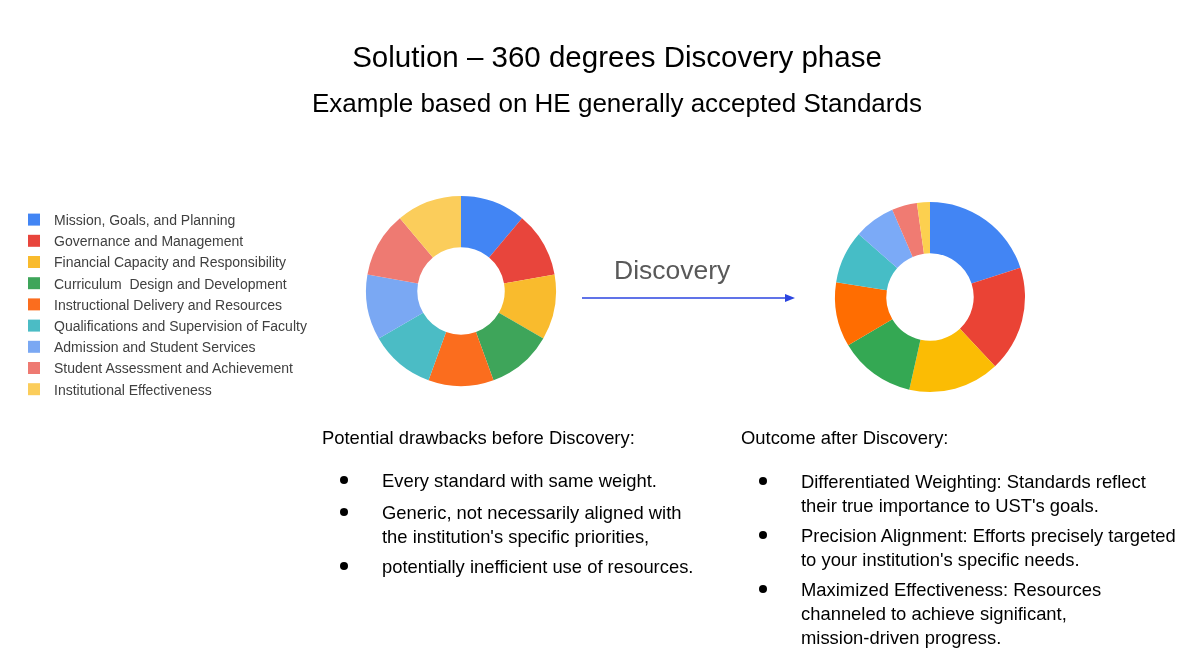 This screenshot has height=672, width=1196. I want to click on text: Every standard with same weight., so click(519, 480).